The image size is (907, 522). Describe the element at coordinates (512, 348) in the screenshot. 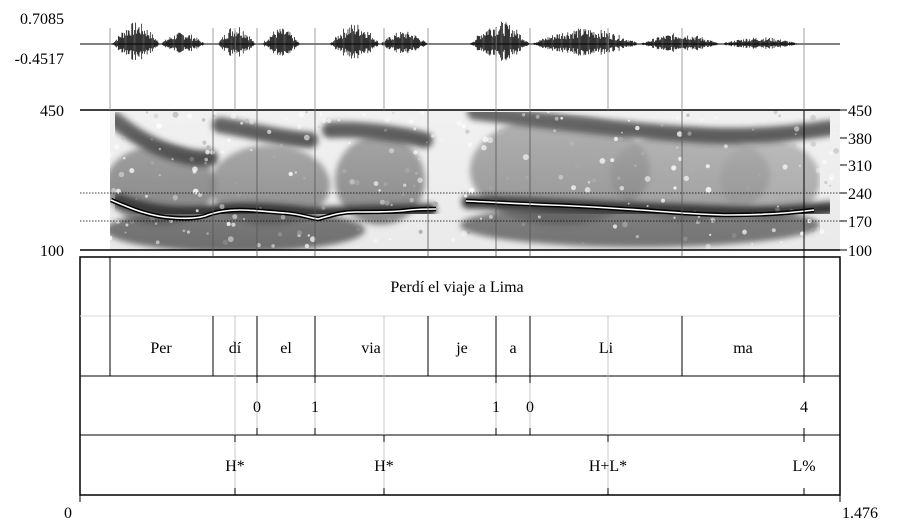

I see `syllable-label: a` at that location.